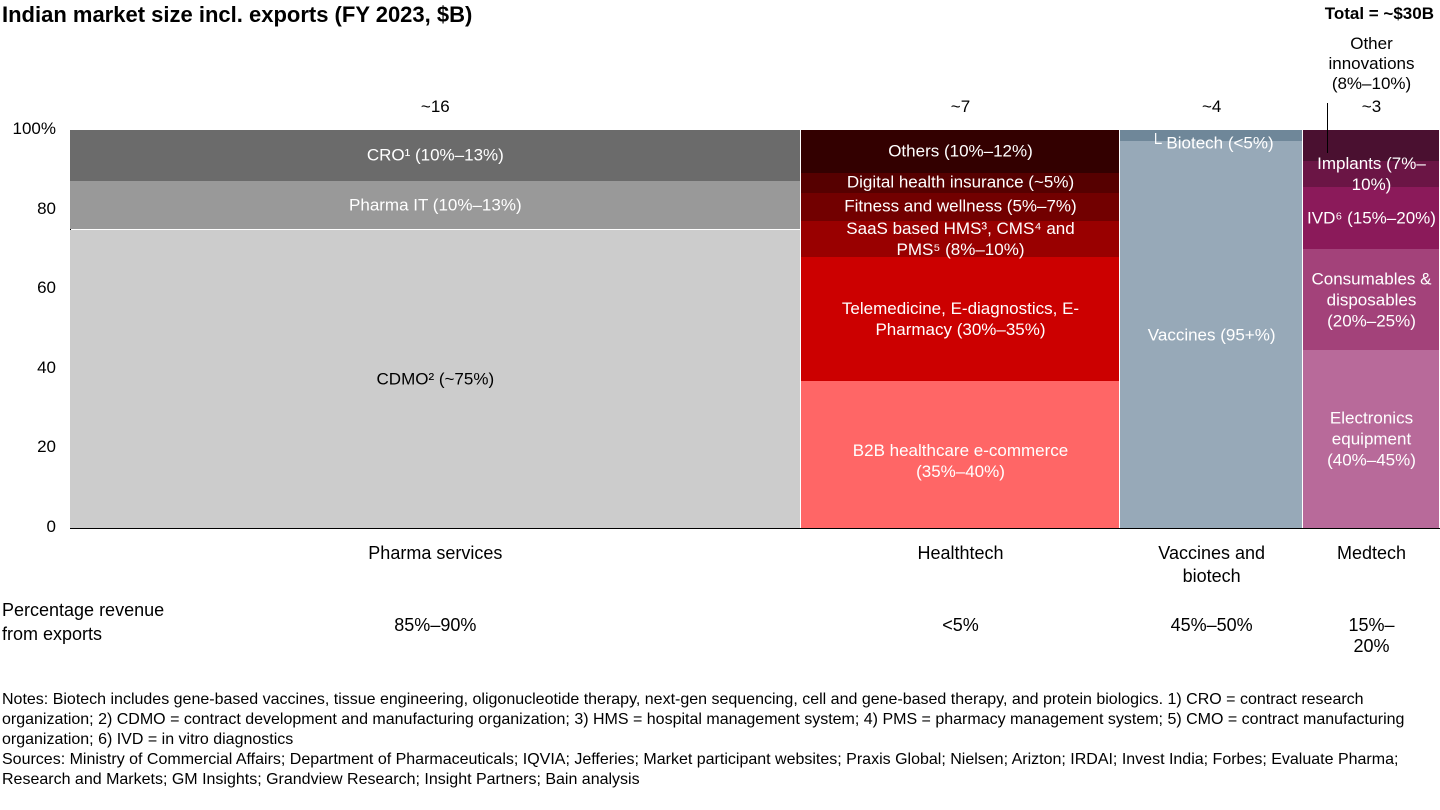 This screenshot has width=1440, height=810. What do you see at coordinates (1371, 106) in the screenshot?
I see `column-size-label: ~3` at bounding box center [1371, 106].